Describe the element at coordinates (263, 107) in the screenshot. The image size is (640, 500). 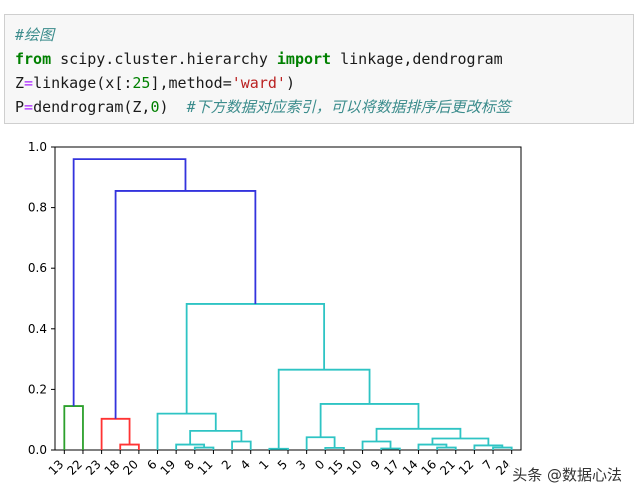
I see `code-line-dendrogram: P=dendrogram(Z,0) #下方数据对应索引，可以将数据排序后更改标签` at that location.